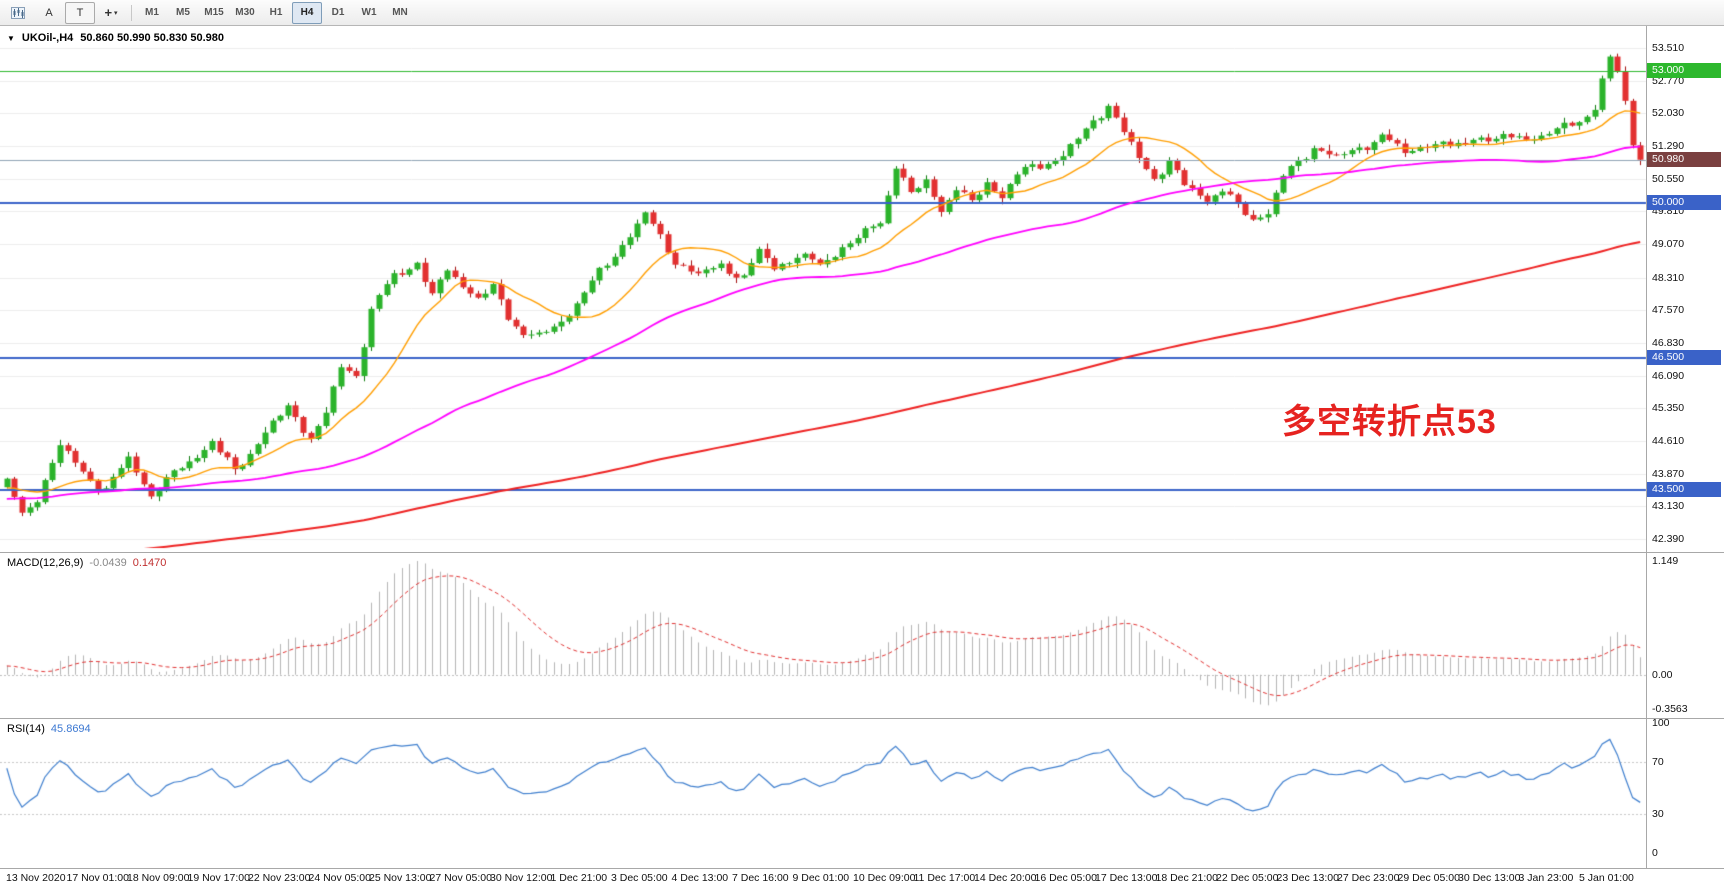  What do you see at coordinates (1668, 474) in the screenshot?
I see `price-tick-label: 43.870` at bounding box center [1668, 474].